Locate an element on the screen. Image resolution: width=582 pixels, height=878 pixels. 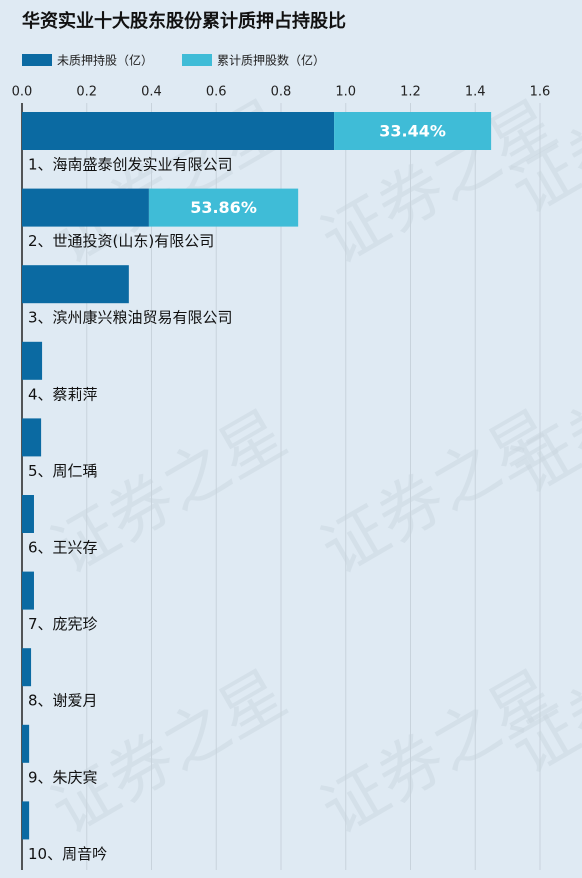
x-tick-label: 0.4 is located at coordinates (151, 92).